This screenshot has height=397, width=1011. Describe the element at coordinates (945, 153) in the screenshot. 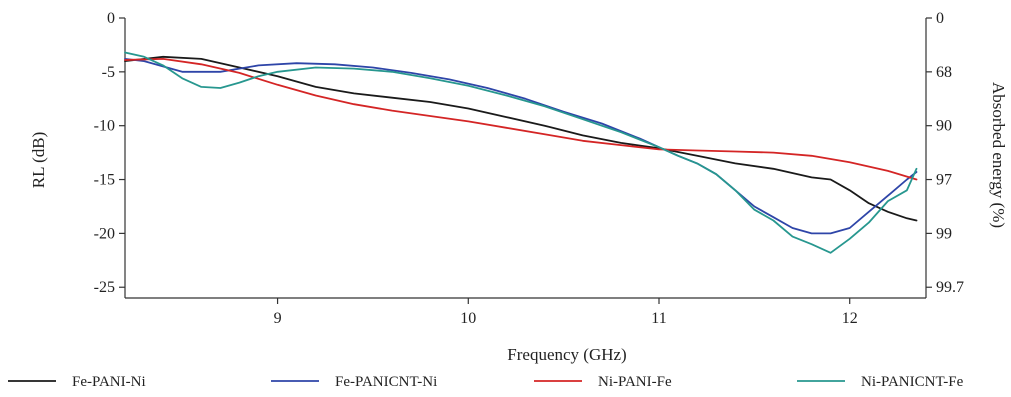

I see `y-axis-right: 0 68 90 97 99 99.7` at that location.